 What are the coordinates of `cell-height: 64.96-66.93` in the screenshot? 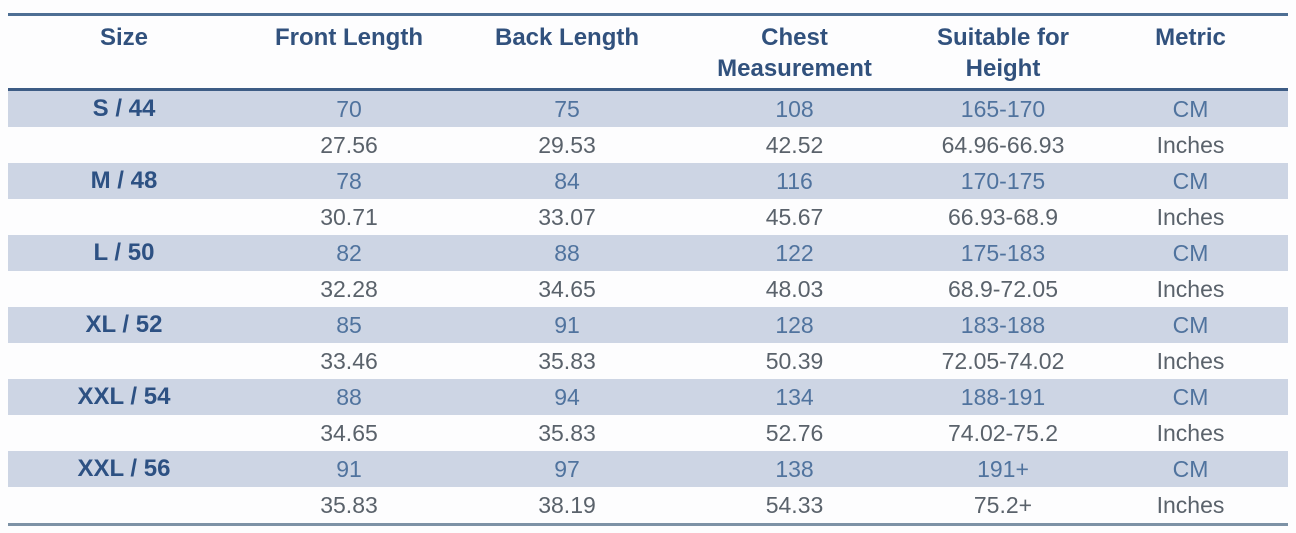 It's located at (1003, 145).